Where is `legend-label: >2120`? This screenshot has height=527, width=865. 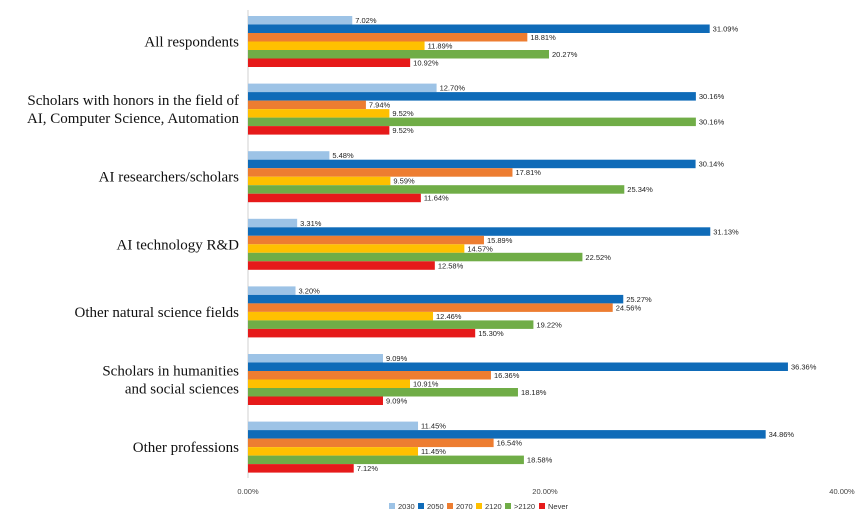 legend-label: >2120 is located at coordinates (524, 506).